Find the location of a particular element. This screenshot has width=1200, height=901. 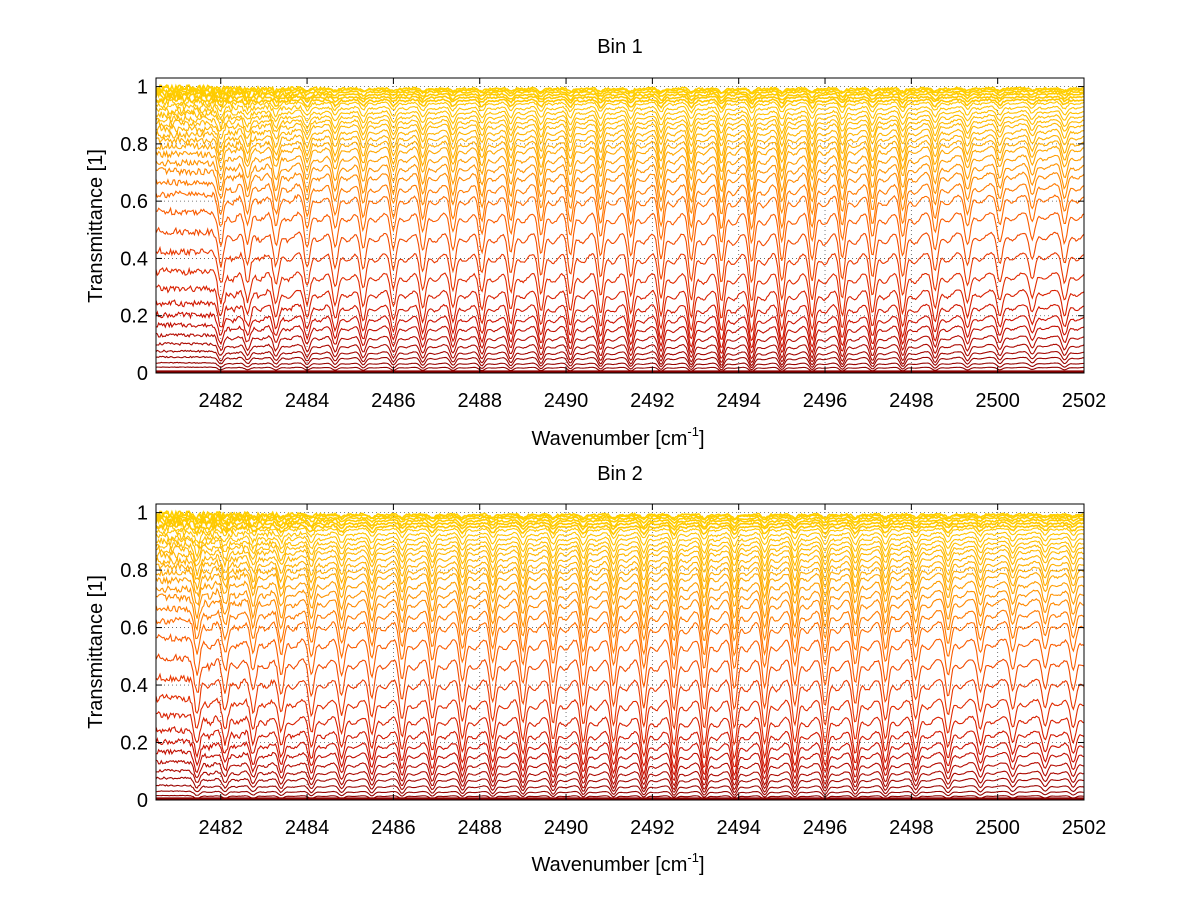

x-tick-label: 2482 is located at coordinates (220, 401).